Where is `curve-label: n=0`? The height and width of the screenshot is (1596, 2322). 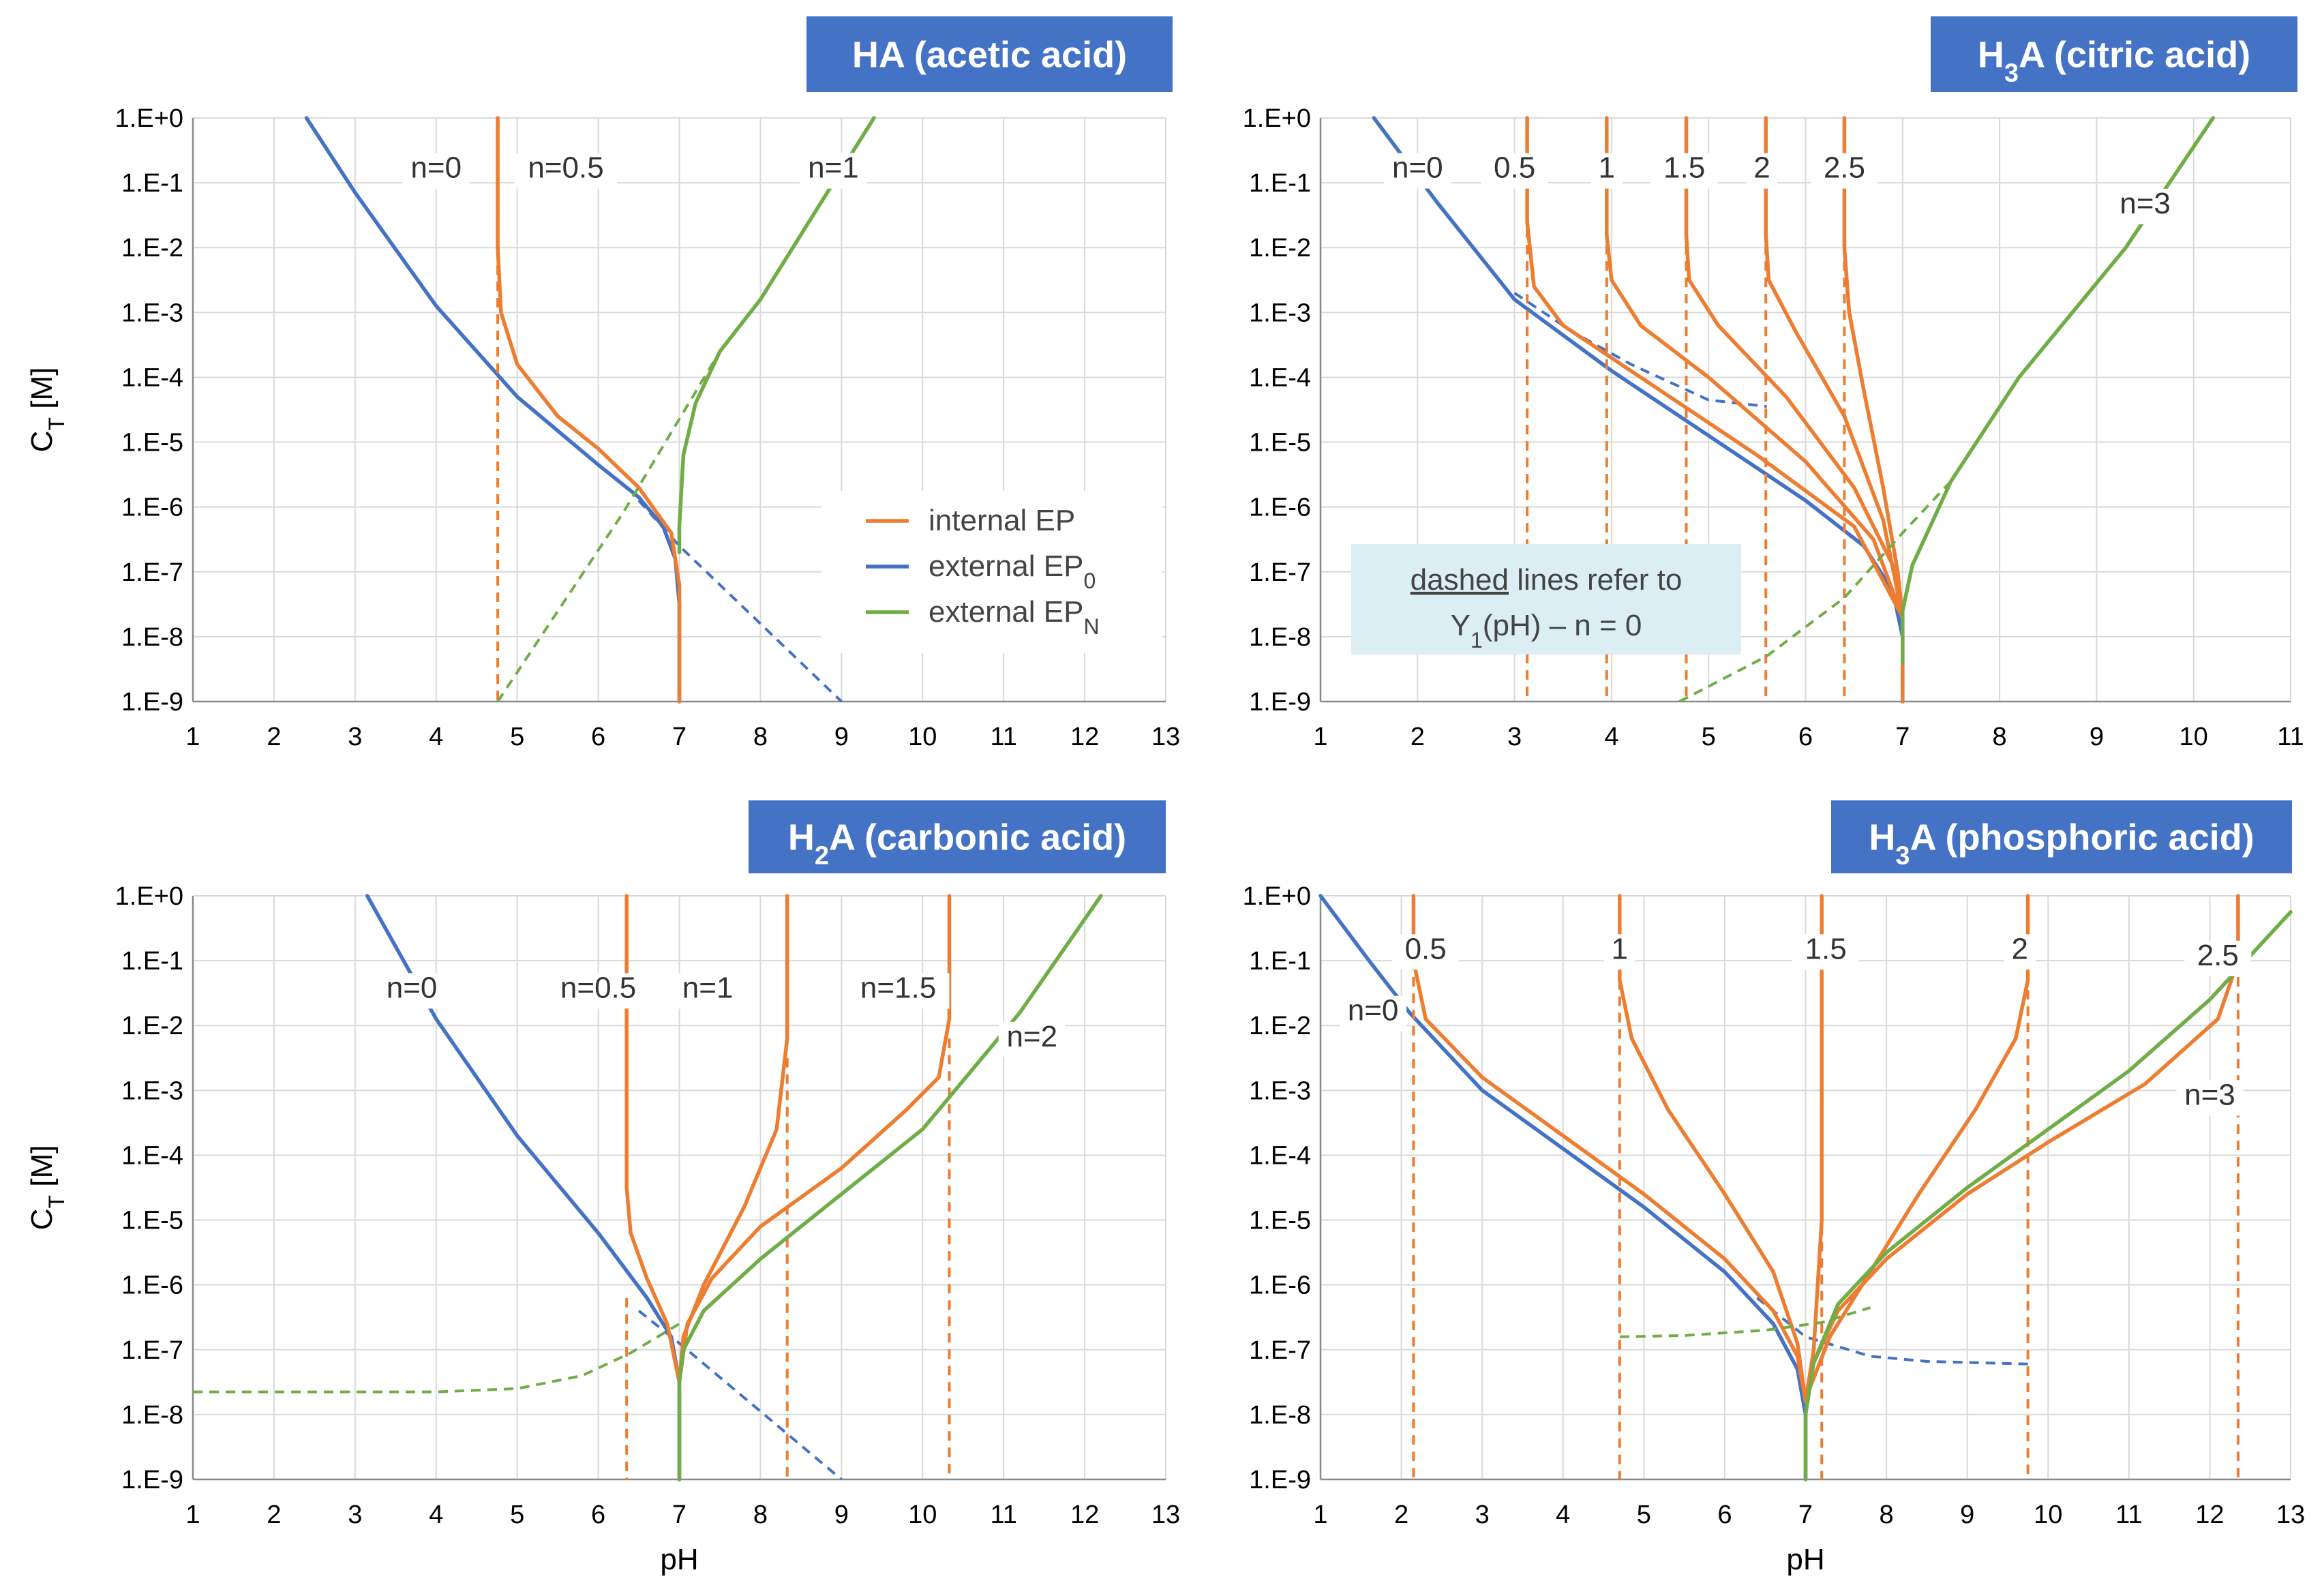
curve-label: n=0 is located at coordinates (1418, 170).